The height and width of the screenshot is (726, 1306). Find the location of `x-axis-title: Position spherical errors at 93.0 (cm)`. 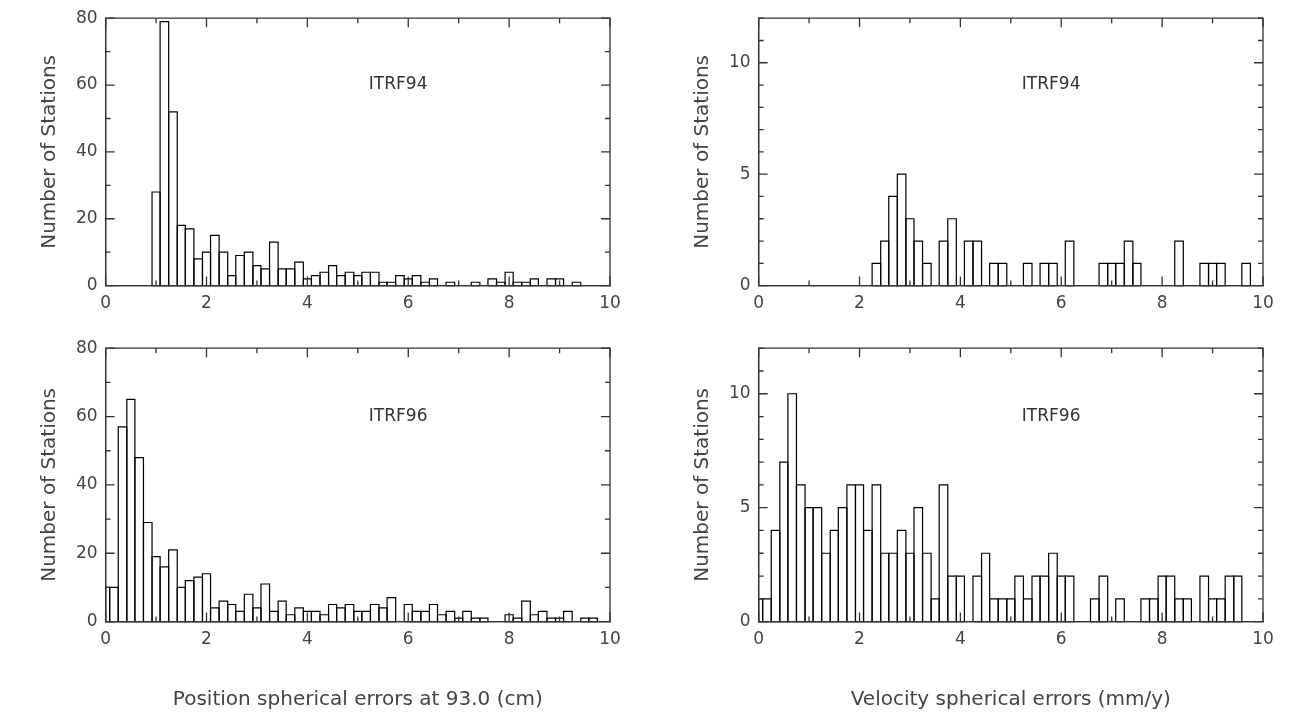

x-axis-title: Position spherical errors at 93.0 (cm) is located at coordinates (357, 698).